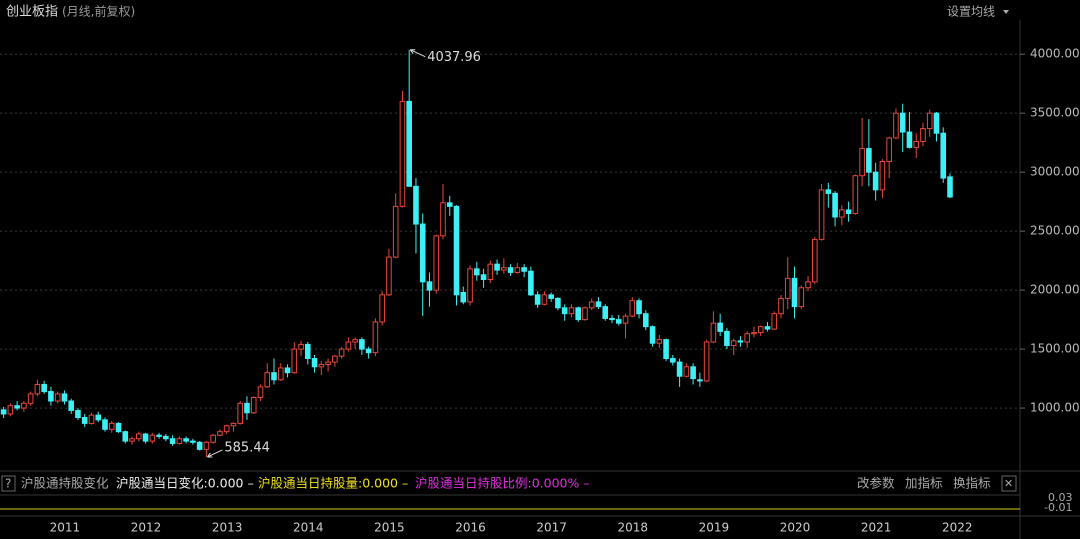 Image resolution: width=1080 pixels, height=539 pixels. Describe the element at coordinates (957, 528) in the screenshot. I see `x-tick-label: 2022` at that location.